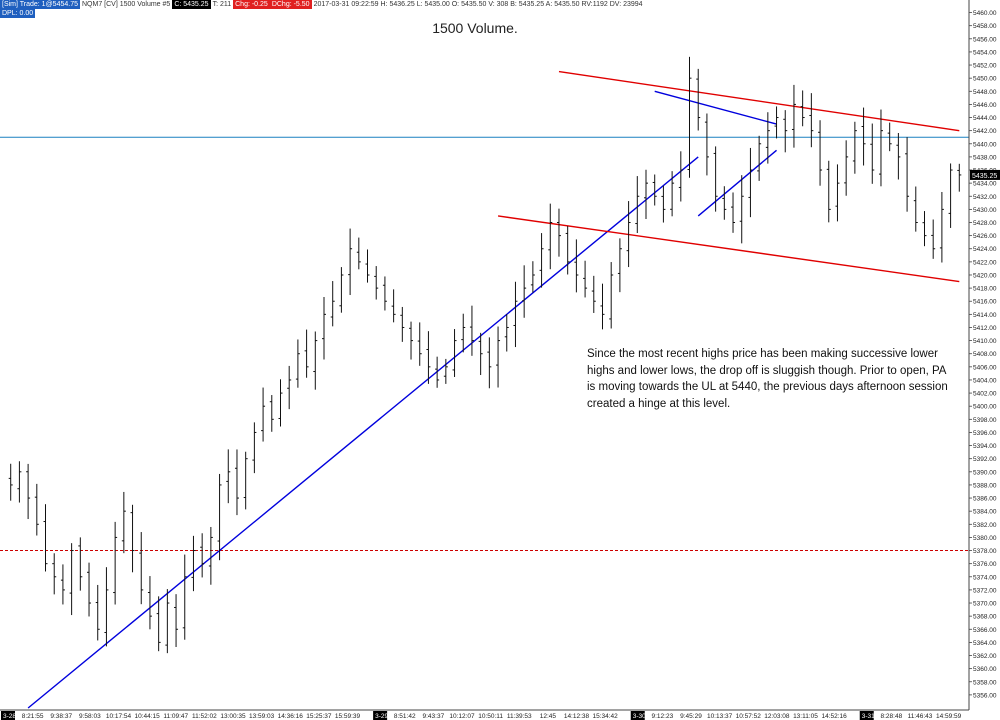  What do you see at coordinates (985, 39) in the screenshot?
I see `y-tick-label: 5456.00` at bounding box center [985, 39].